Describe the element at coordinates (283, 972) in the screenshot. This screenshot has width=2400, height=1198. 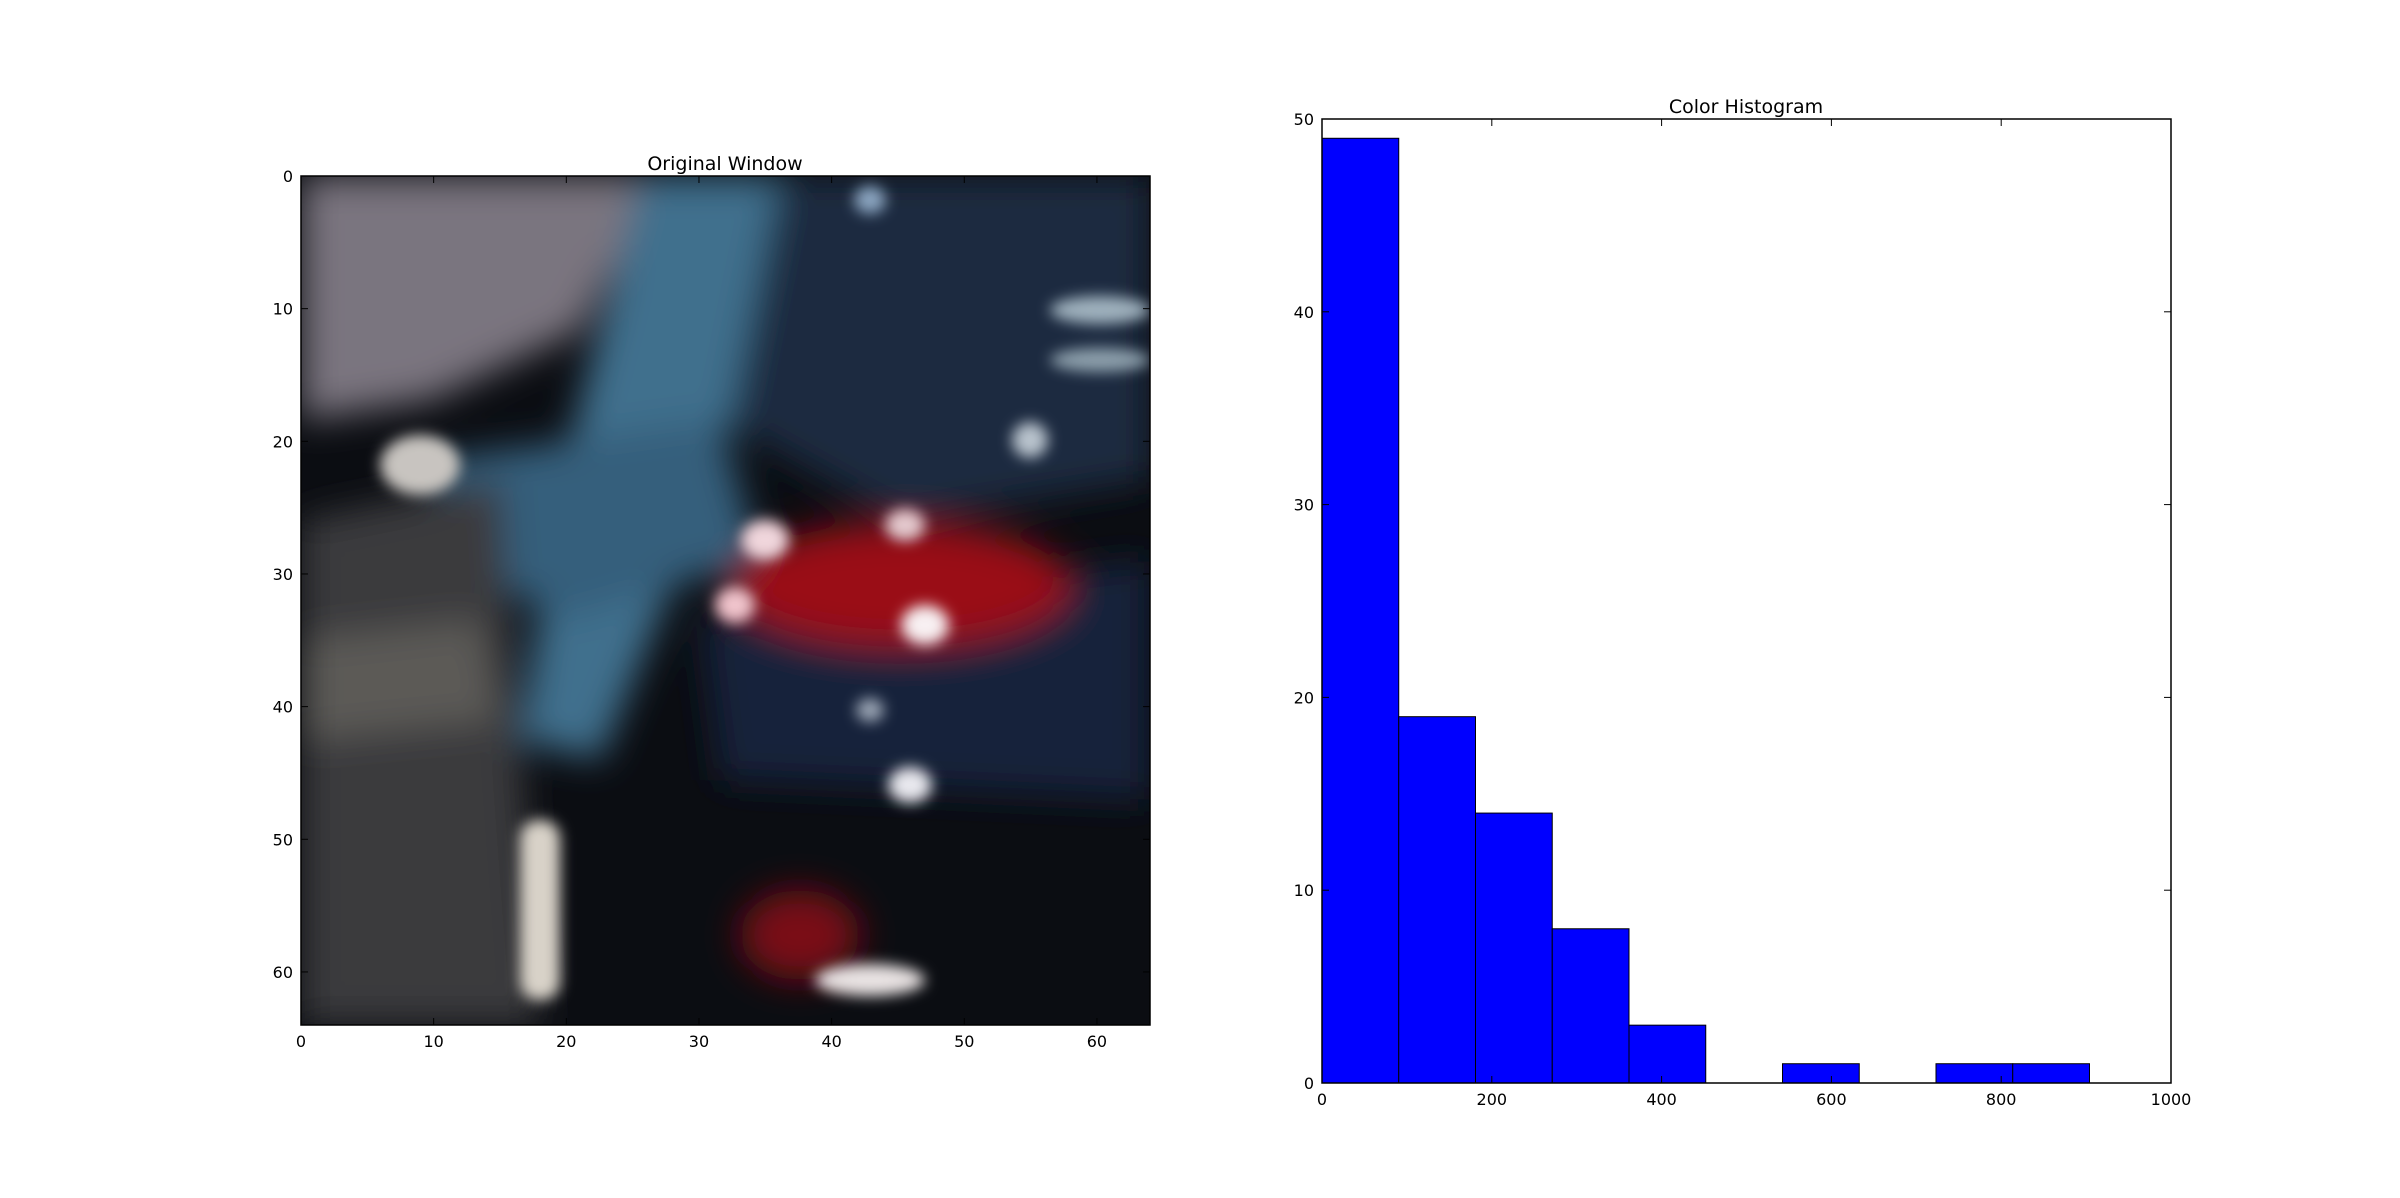
I see `image-y-tick-label: 60` at that location.